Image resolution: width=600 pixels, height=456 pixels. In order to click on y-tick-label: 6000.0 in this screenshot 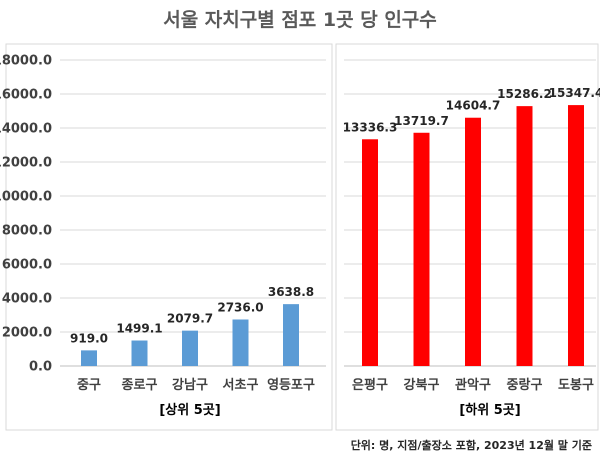, I will do `click(27, 265)`.